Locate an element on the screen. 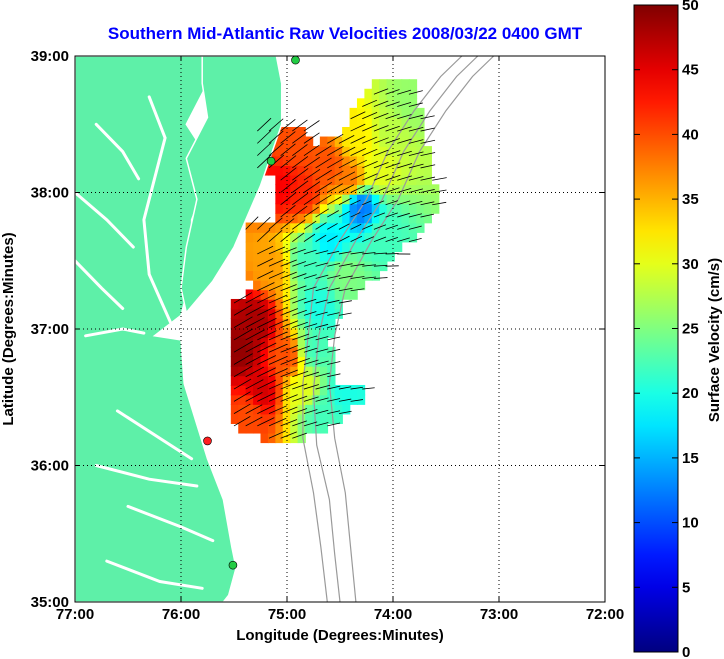 Image resolution: width=724 pixels, height=659 pixels. y-tick-label: 38:00 is located at coordinates (50, 193).